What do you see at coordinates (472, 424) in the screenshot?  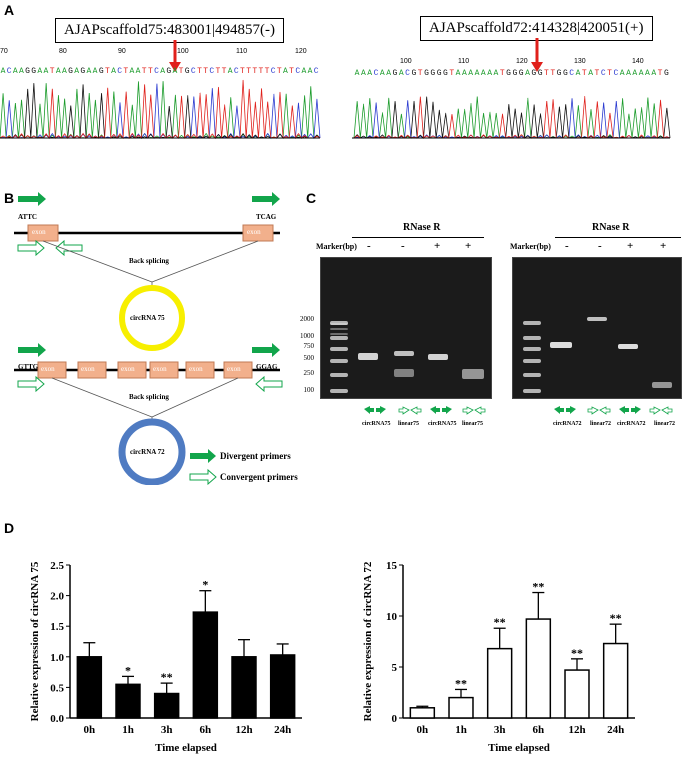 I see `lane-label: linear75` at bounding box center [472, 424].